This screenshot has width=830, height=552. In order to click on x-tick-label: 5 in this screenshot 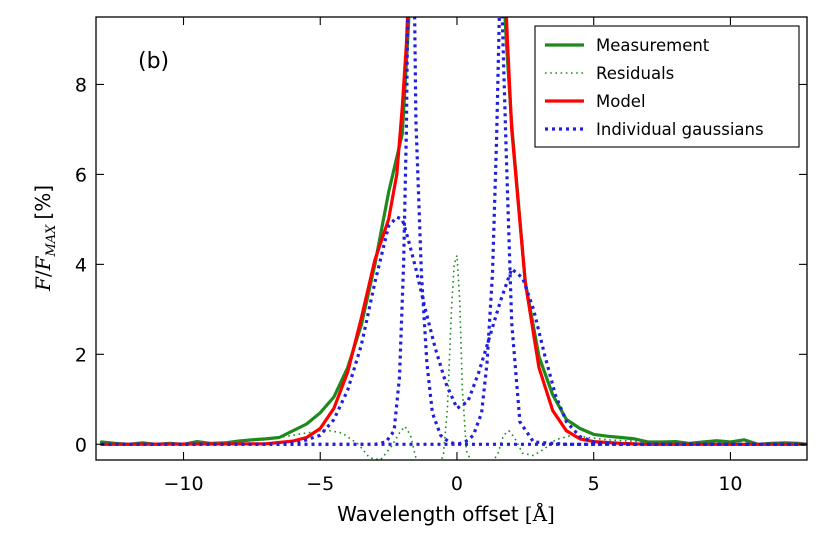, I will do `click(594, 484)`.